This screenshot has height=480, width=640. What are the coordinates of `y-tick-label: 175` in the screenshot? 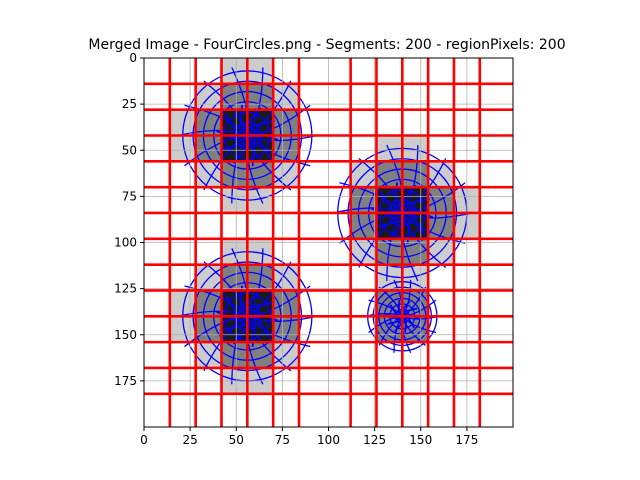 It's located at (125, 381).